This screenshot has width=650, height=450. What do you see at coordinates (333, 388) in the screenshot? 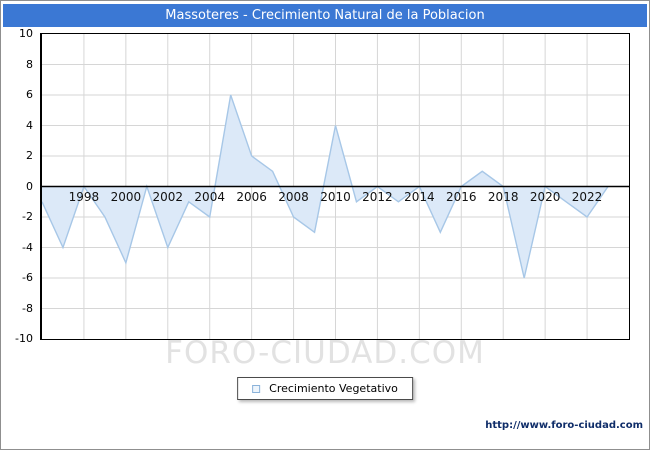
I see `legend-label: Crecimiento Vegetativo` at bounding box center [333, 388].